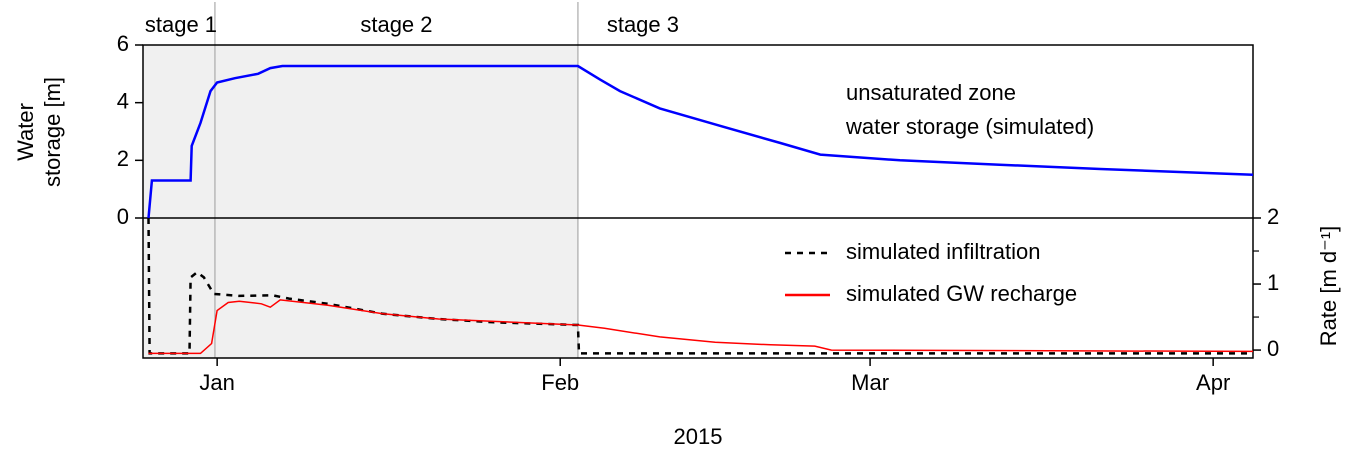 This screenshot has height=460, width=1360. Describe the element at coordinates (701, 327) in the screenshot. I see `series-line` at that location.